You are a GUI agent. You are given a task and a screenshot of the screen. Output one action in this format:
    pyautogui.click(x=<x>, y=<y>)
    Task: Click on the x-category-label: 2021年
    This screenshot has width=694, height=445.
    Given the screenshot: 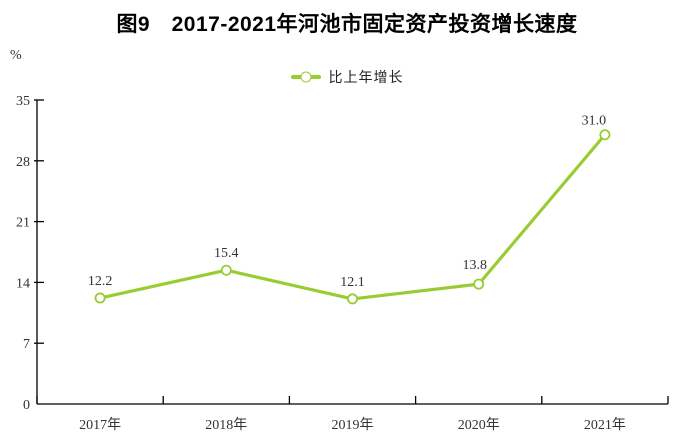 What is the action you would take?
    pyautogui.click(x=605, y=425)
    